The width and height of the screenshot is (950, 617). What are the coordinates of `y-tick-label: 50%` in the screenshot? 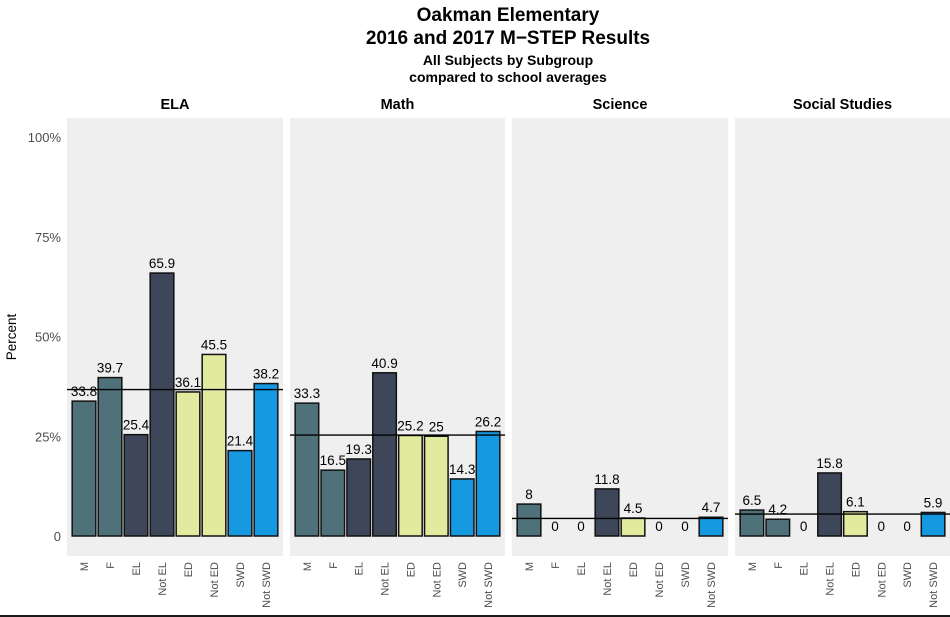 It's located at (48, 337).